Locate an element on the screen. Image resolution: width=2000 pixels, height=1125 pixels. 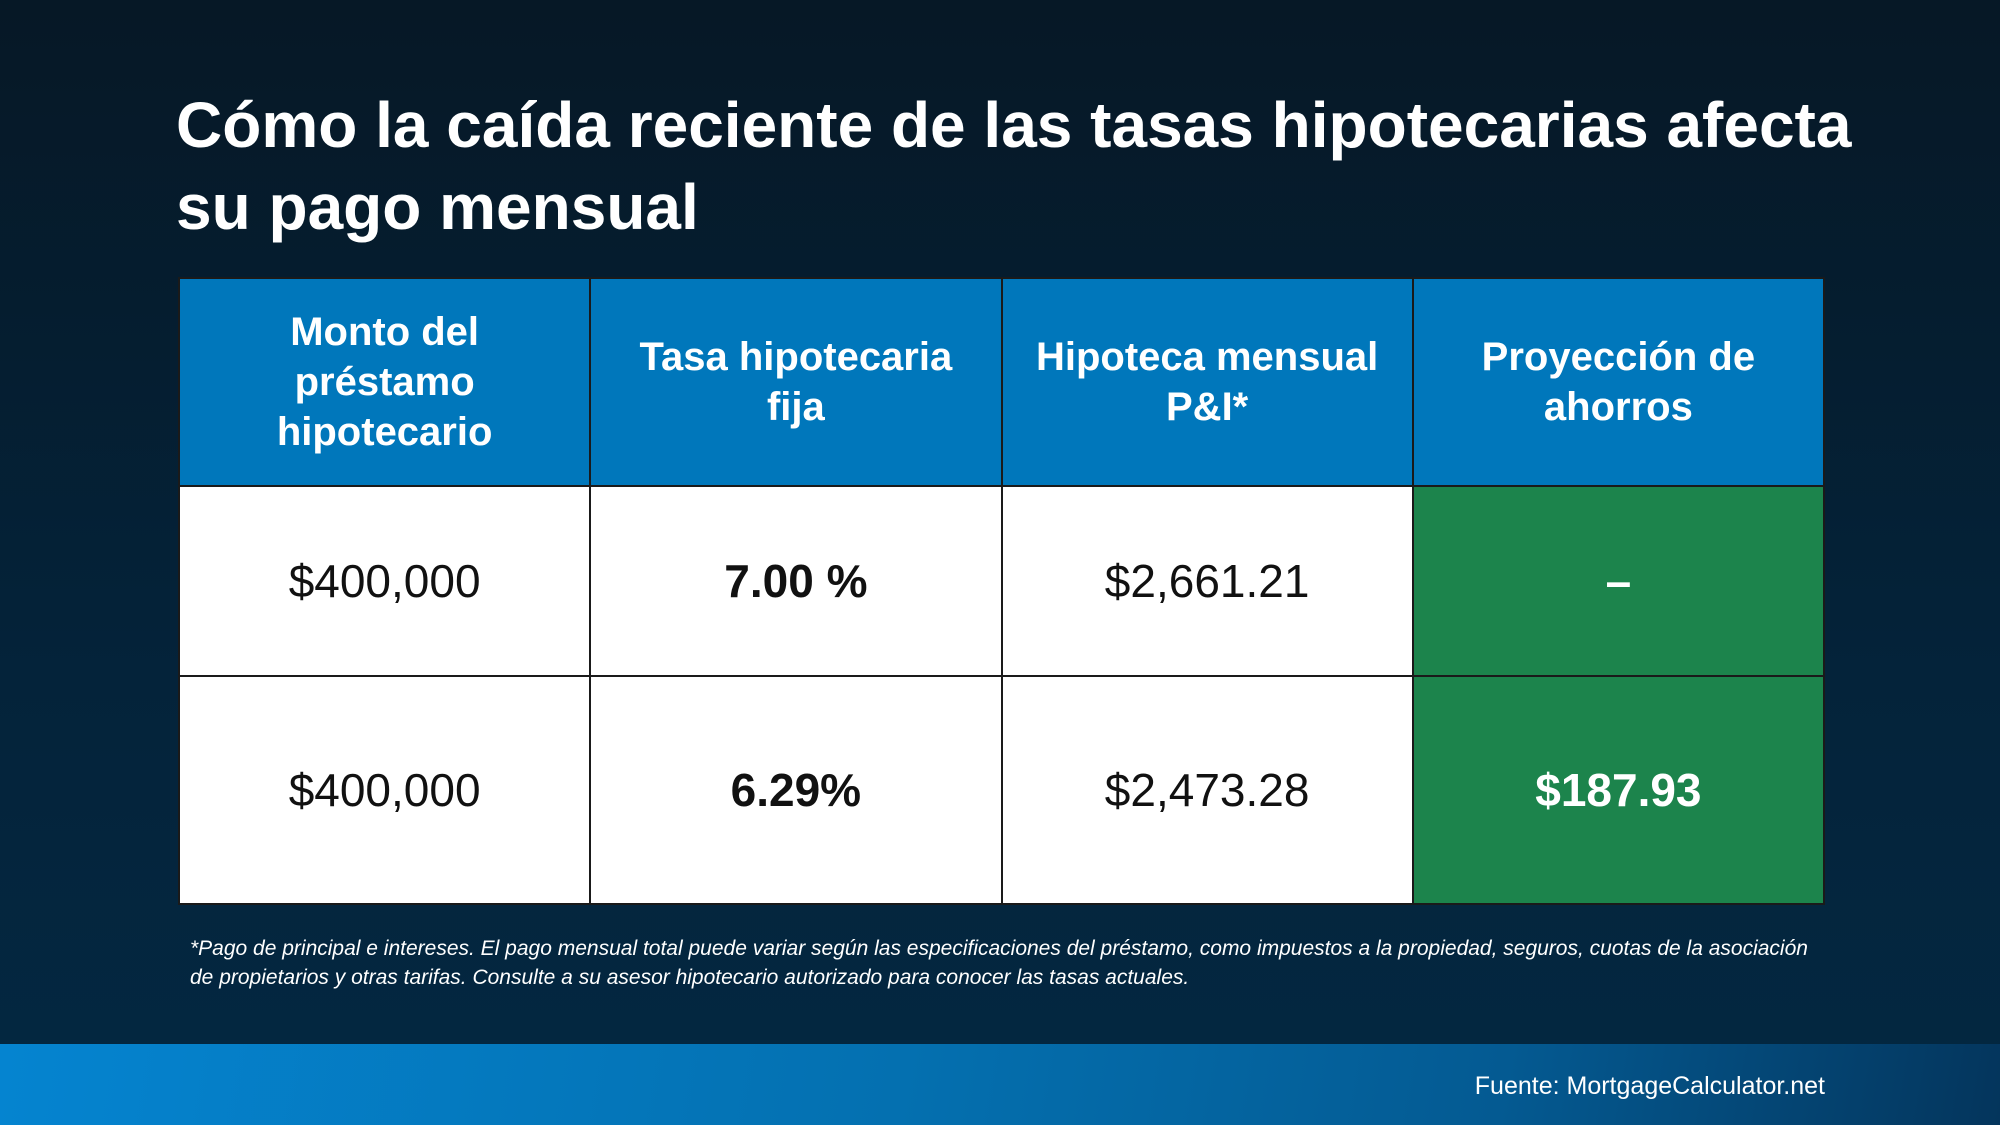
monthly-payment-cell: $2,473.28 is located at coordinates (1207, 790).